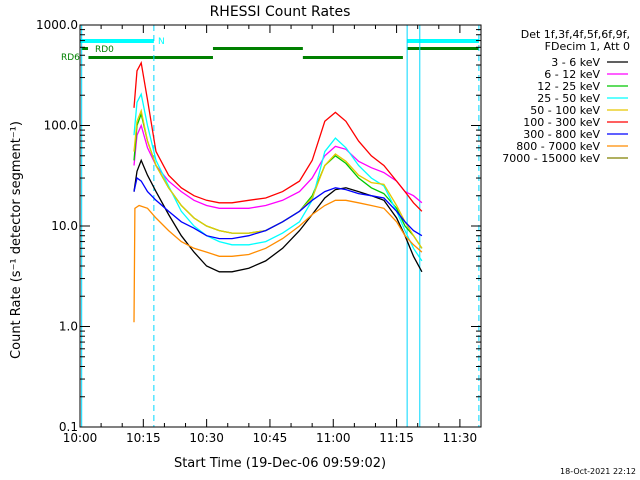 This screenshot has width=640, height=480. What do you see at coordinates (572, 74) in the screenshot?
I see `legend-label: 6 - 12 keV` at bounding box center [572, 74].